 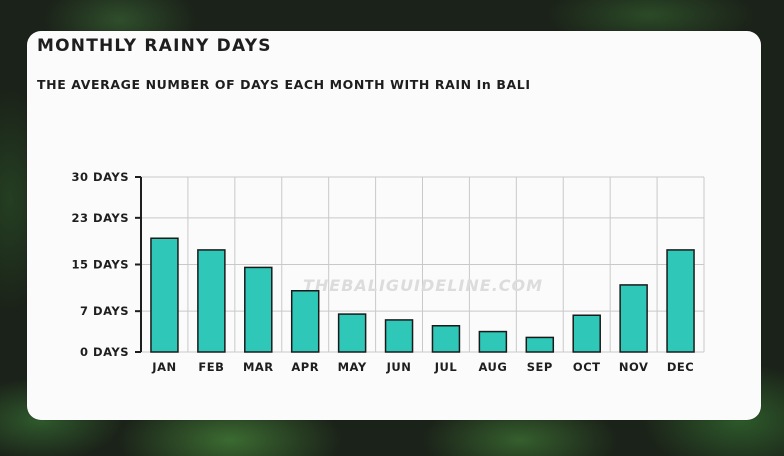 I want to click on bar-feb, so click(x=211, y=301).